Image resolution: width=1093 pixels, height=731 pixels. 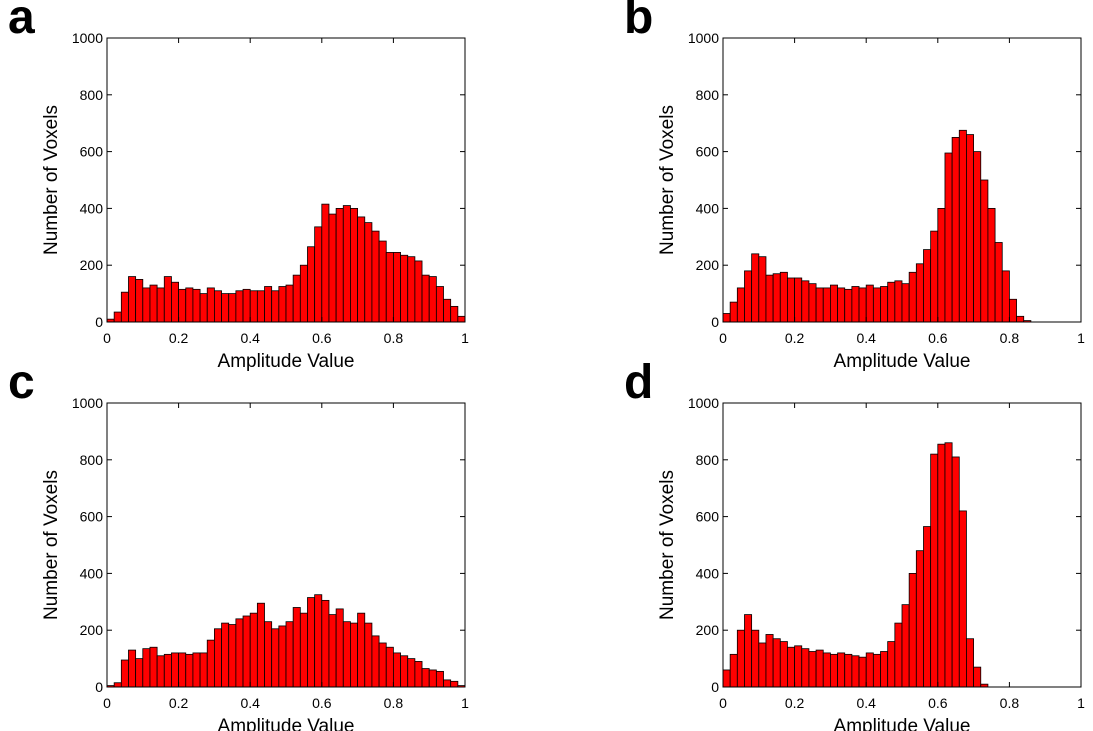 What do you see at coordinates (21, 382) in the screenshot?
I see `panel-letter-c: c` at bounding box center [21, 382].